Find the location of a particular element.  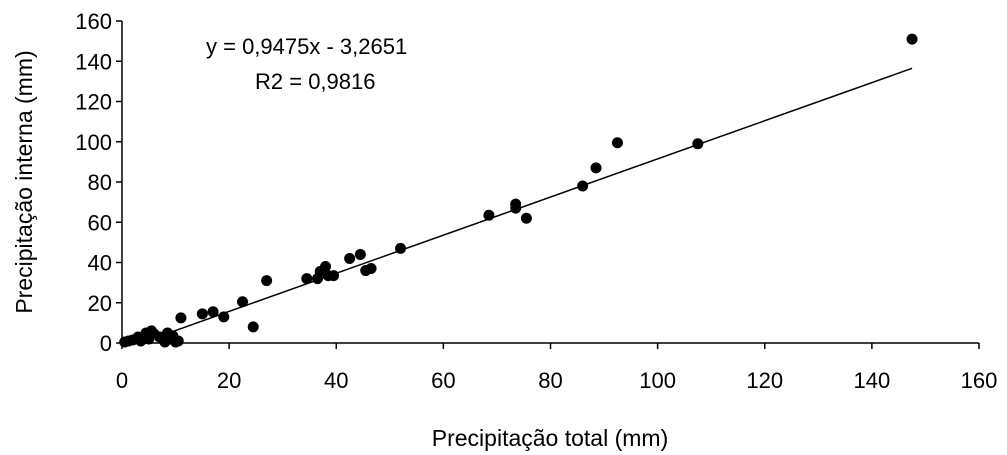

y-tick-label: 0 is located at coordinates (106, 343).